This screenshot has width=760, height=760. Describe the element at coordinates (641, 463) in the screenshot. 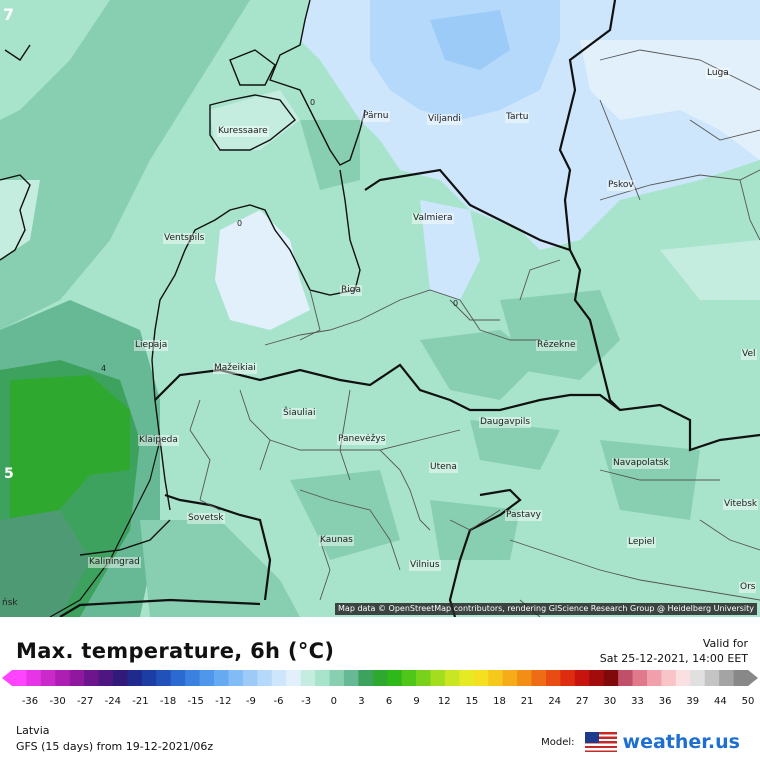

I see `city-label: Navapolatsk` at that location.